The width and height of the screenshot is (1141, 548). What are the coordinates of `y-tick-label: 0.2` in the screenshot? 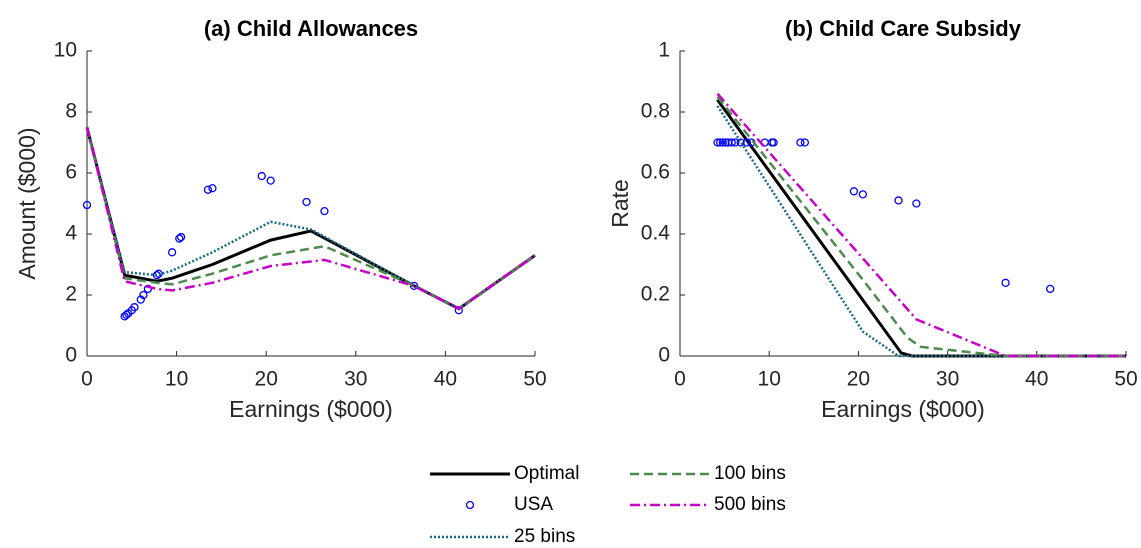 It's located at (655, 294).